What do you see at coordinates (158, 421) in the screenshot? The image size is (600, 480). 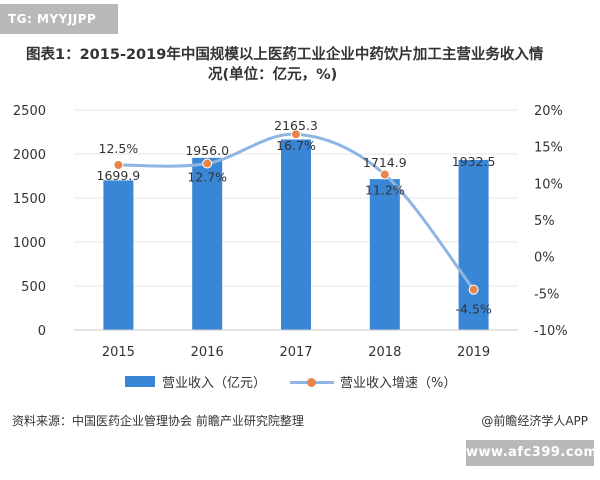 I see `source-note: 资料来源：中国医药企业管理协会 前瞻产业研究院整理` at bounding box center [158, 421].